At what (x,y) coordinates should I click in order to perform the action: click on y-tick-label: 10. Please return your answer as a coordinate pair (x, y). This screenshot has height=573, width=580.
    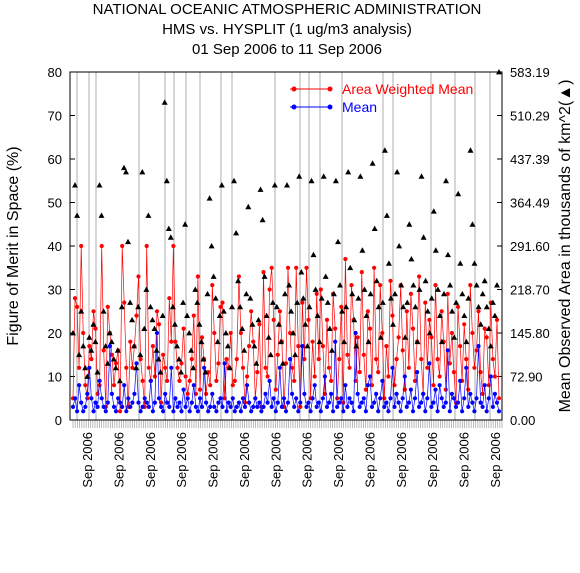
    Looking at the image, I should click on (55, 377).